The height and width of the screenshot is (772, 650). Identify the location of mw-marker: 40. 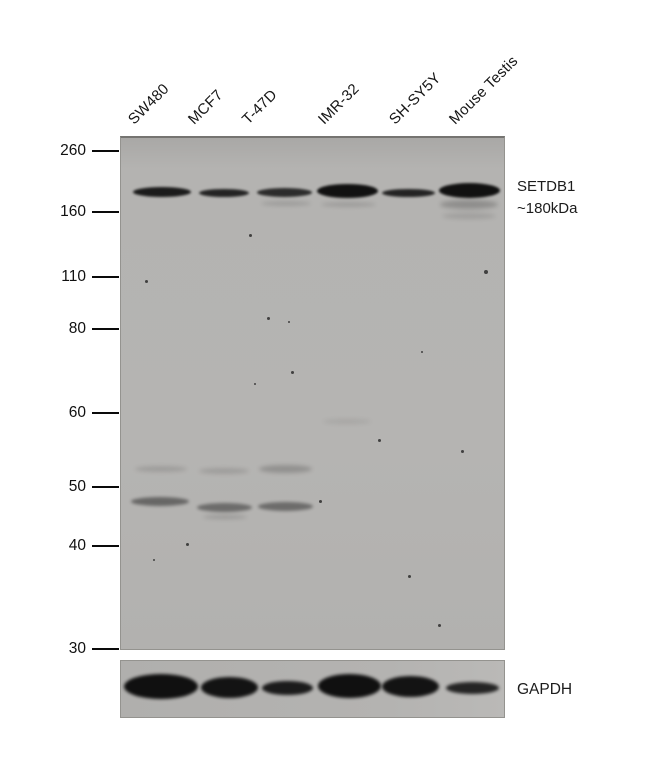
(83, 546).